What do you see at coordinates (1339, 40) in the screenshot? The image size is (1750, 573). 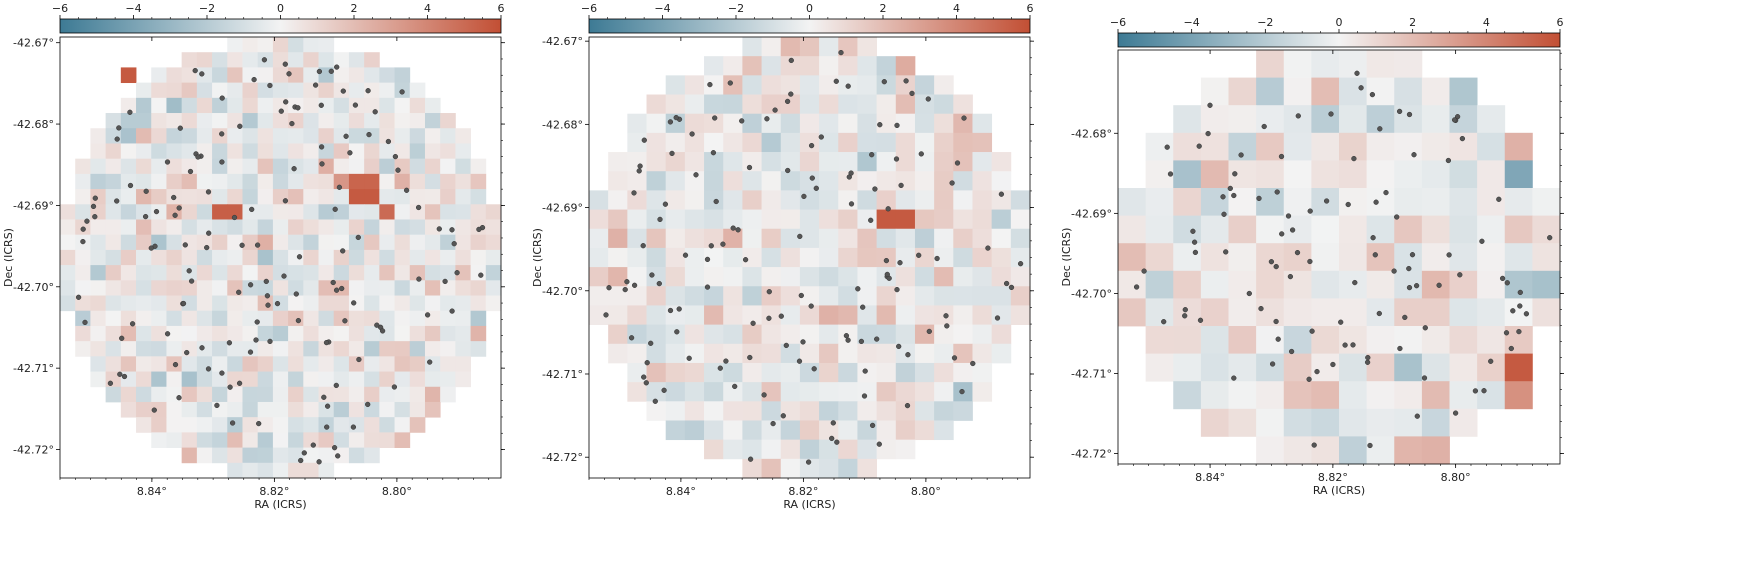 I see `colorbar` at bounding box center [1339, 40].